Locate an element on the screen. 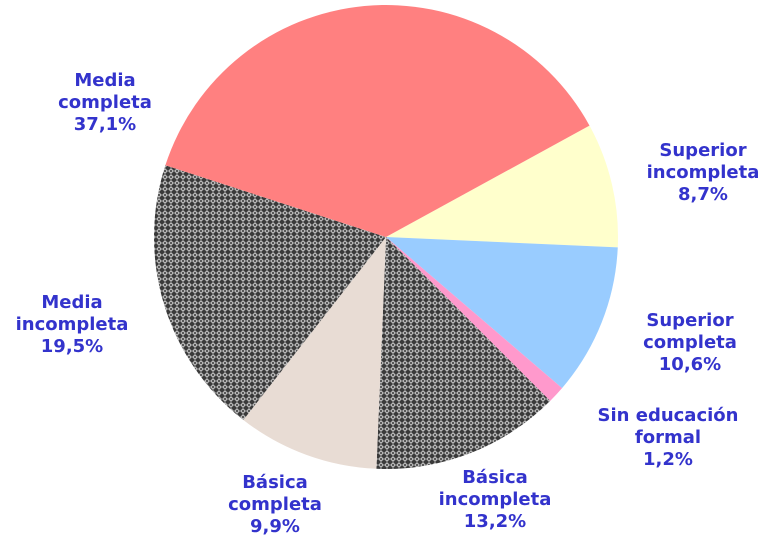 The image size is (769, 542). value-label: 37,1% is located at coordinates (105, 124).